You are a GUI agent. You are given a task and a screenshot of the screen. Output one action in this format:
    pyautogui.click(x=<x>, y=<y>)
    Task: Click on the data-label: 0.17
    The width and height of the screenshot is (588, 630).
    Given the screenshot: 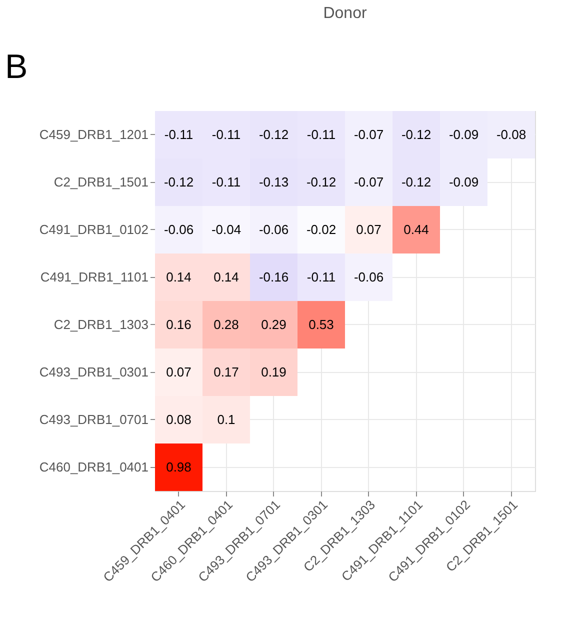 What is the action you would take?
    pyautogui.click(x=226, y=372)
    